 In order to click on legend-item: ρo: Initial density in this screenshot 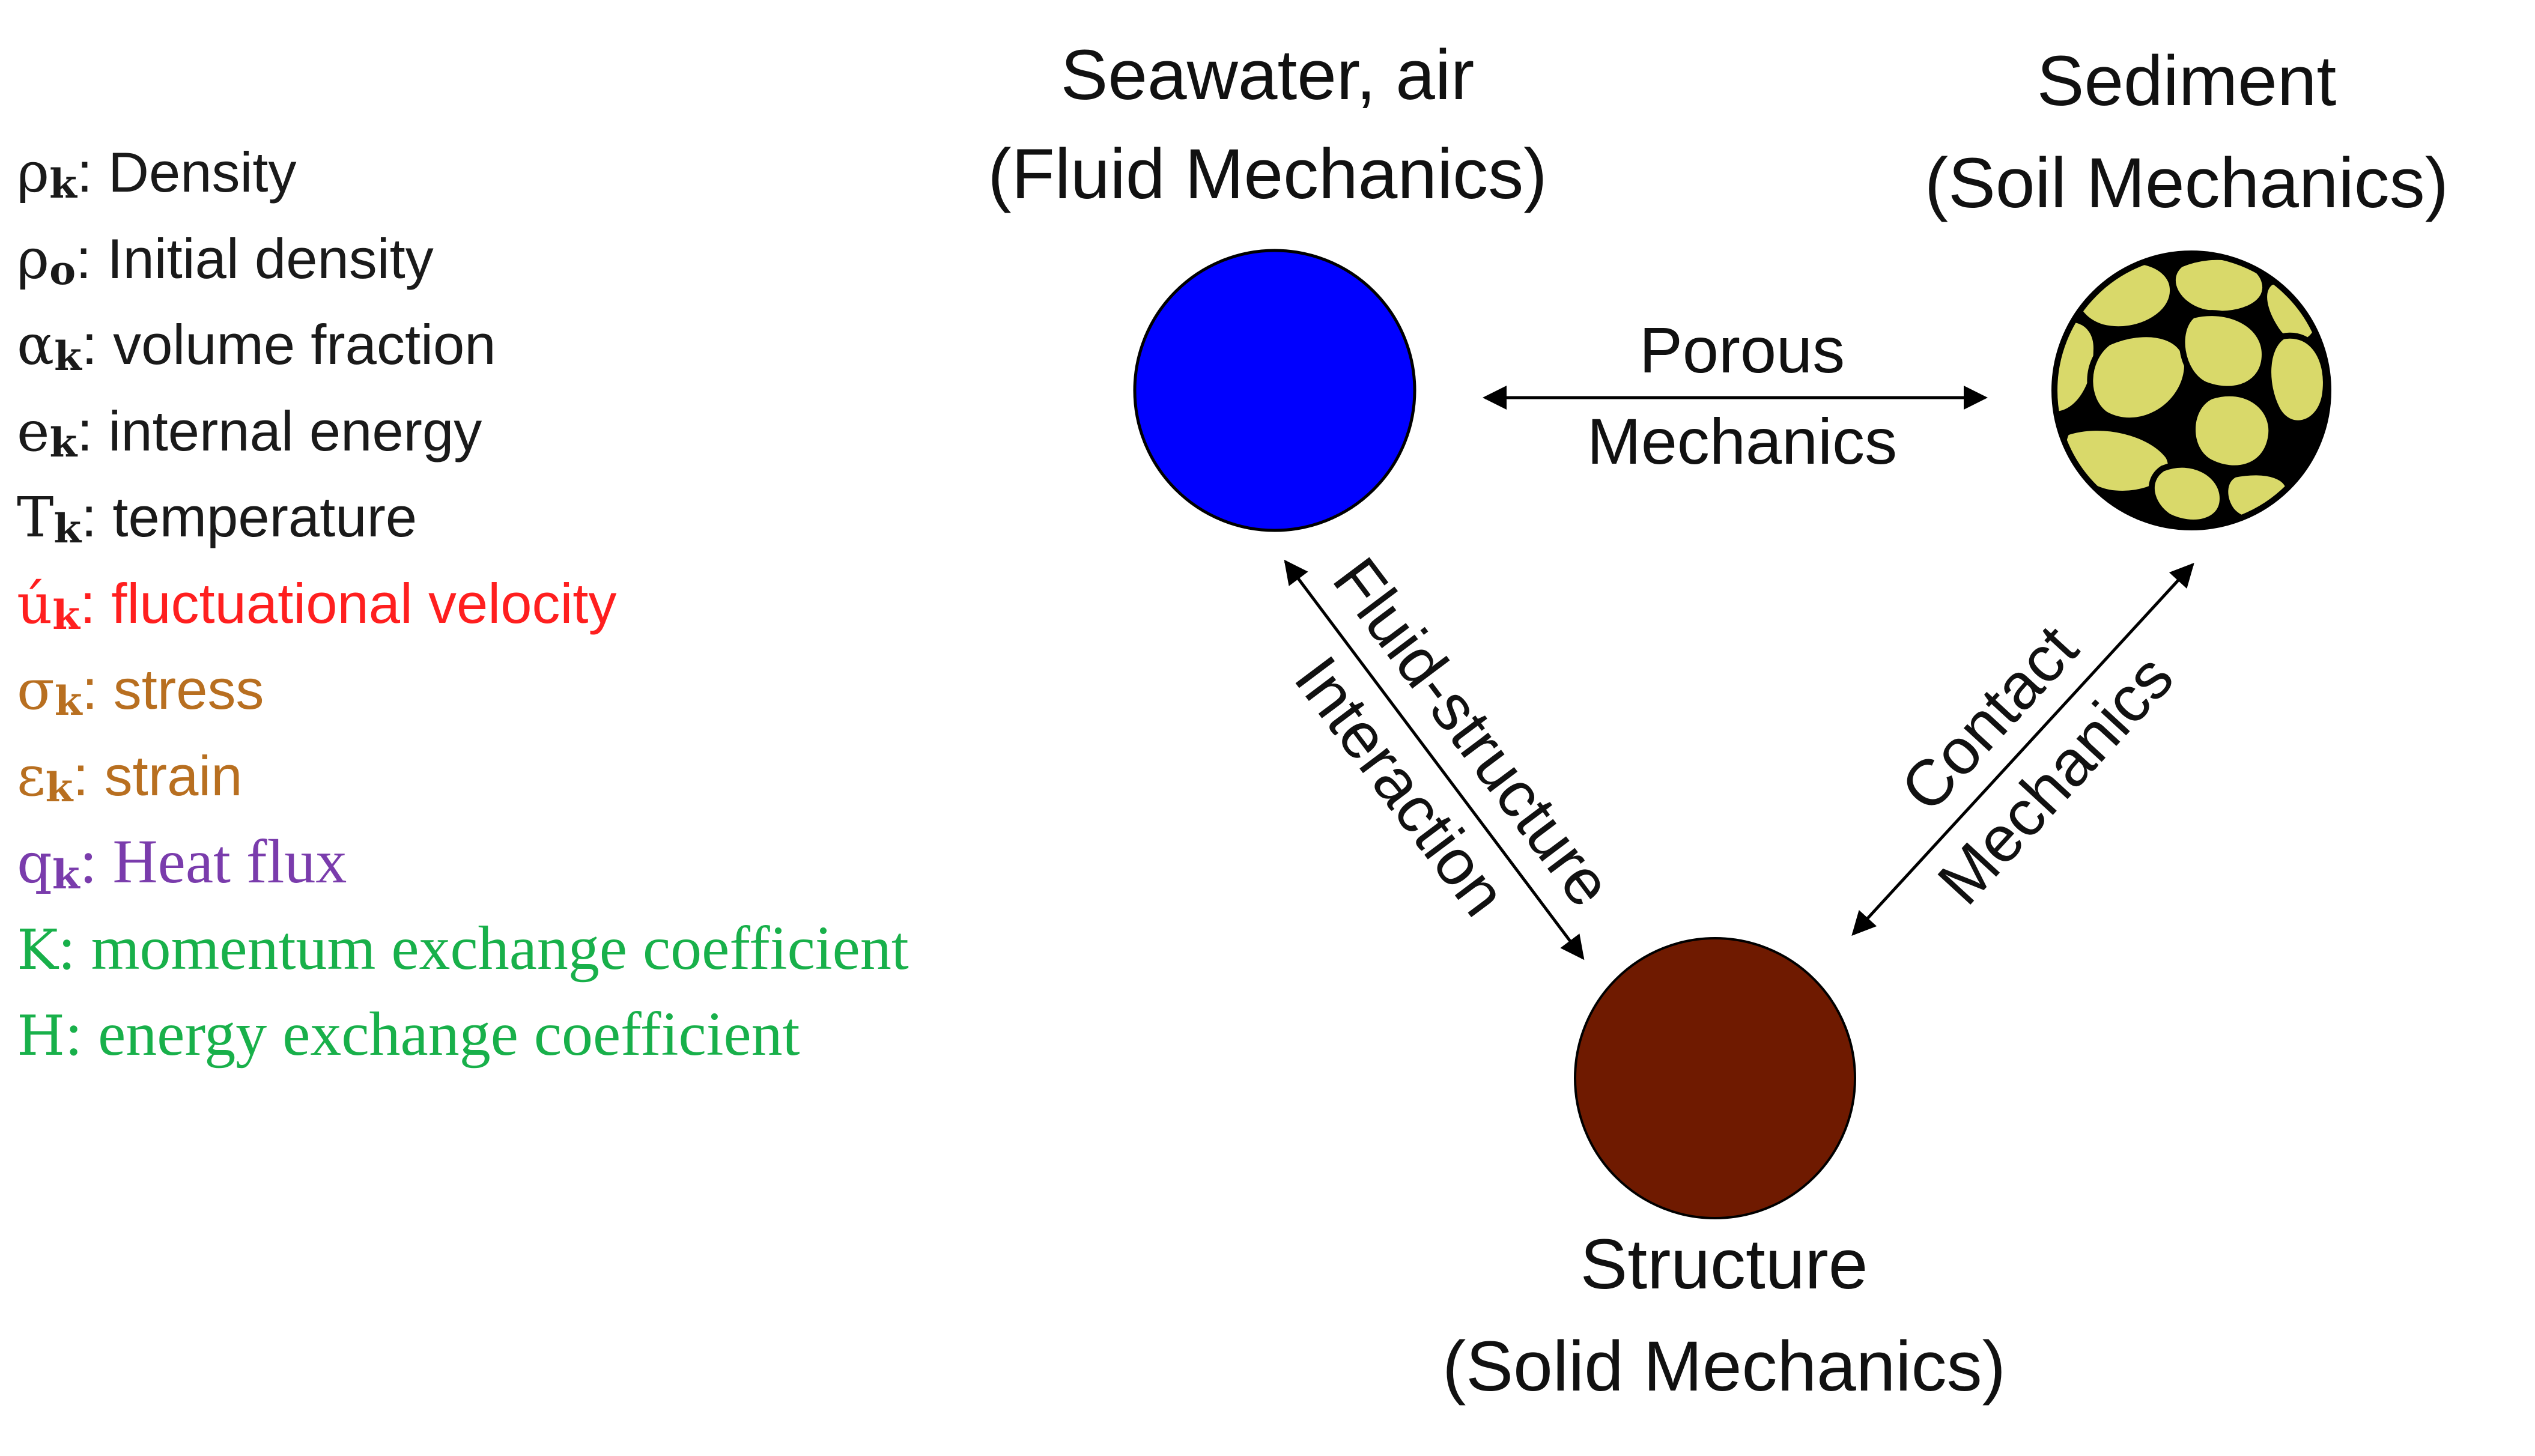, I will do `click(617, 259)`.